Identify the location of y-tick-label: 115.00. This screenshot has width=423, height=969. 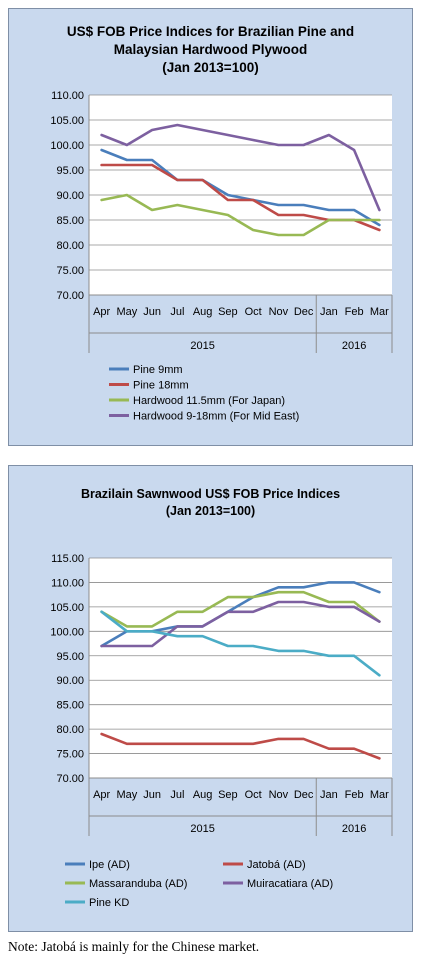
(67, 559).